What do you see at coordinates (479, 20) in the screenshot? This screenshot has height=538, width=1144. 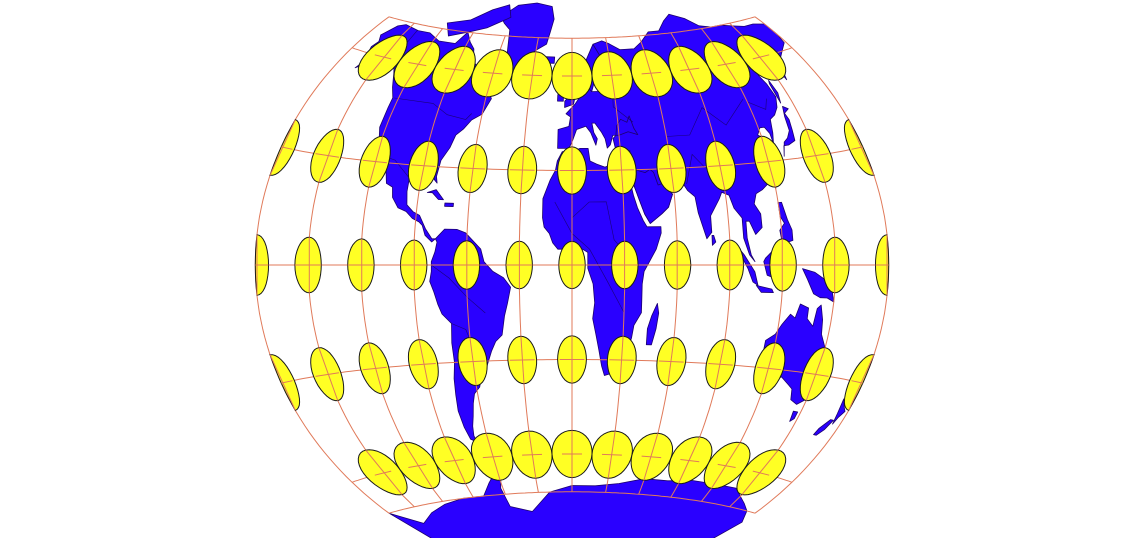 I see `land-arctic-islands` at bounding box center [479, 20].